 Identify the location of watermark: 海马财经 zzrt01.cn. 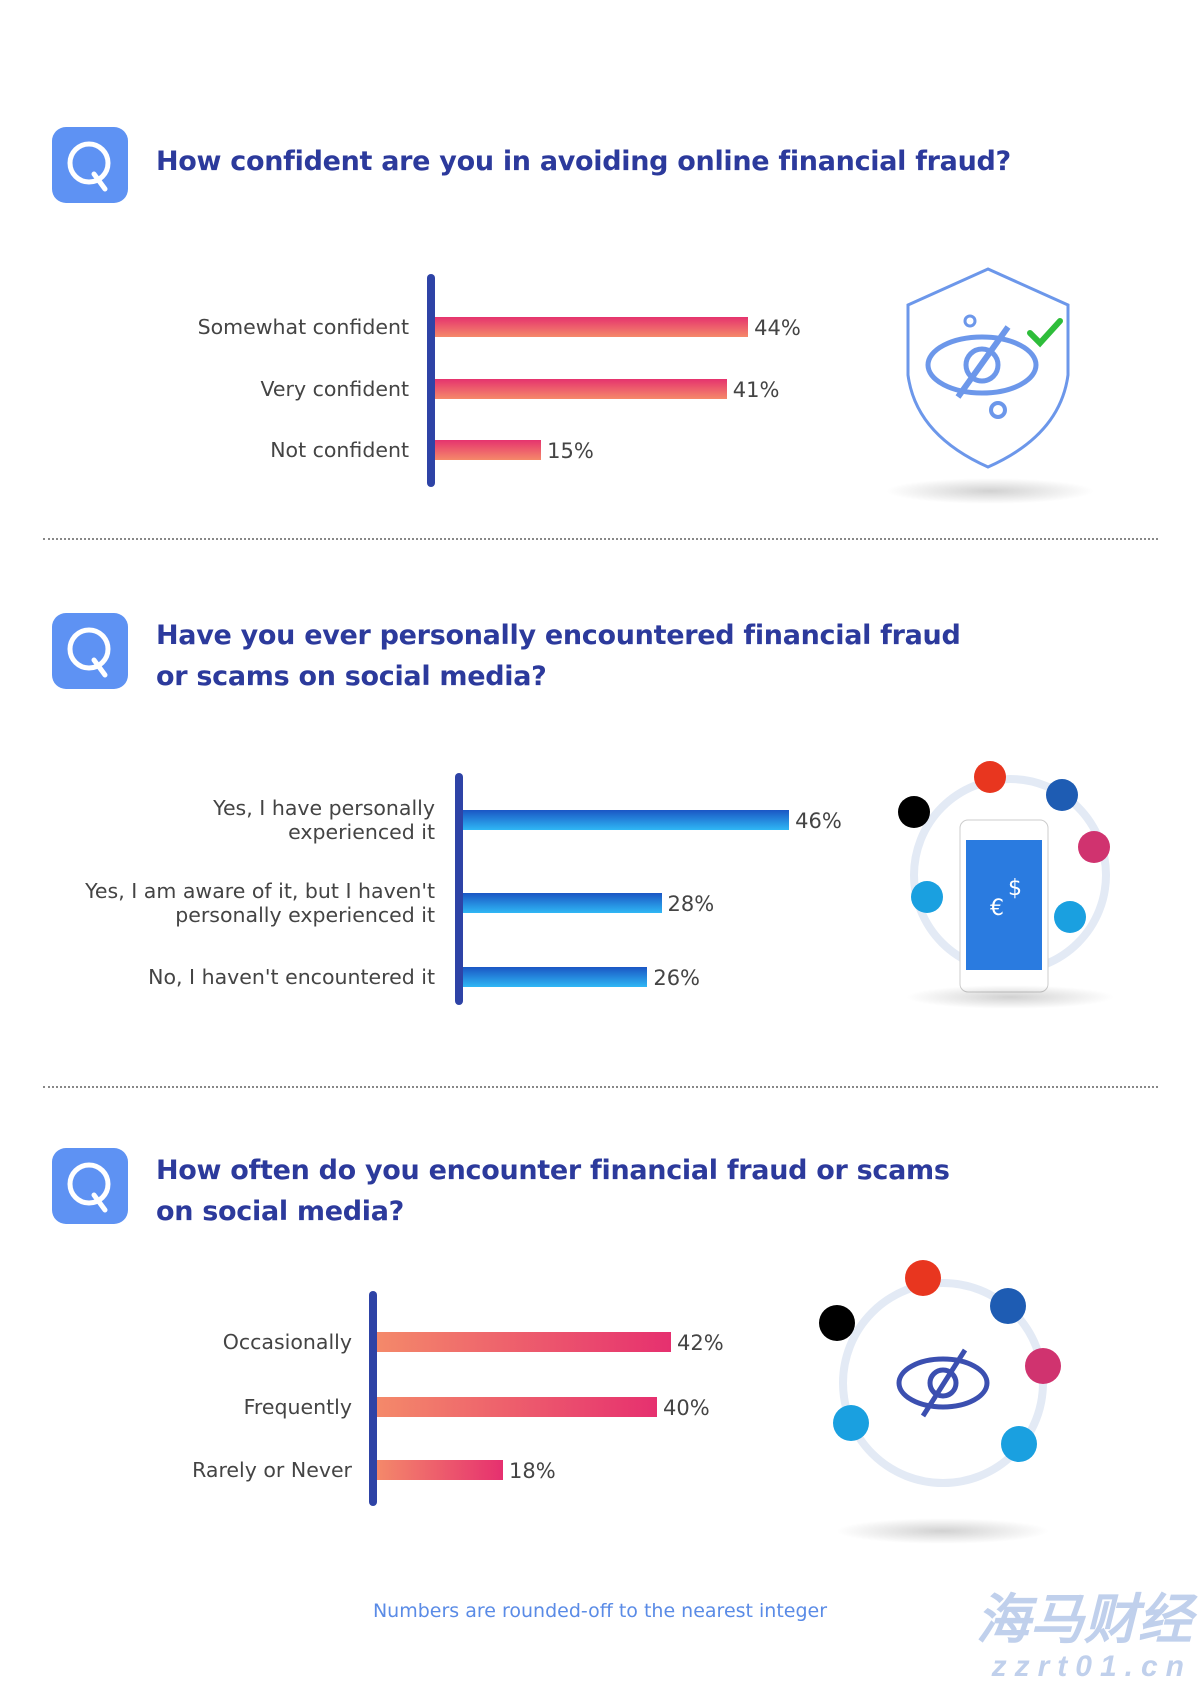
(1084, 1637).